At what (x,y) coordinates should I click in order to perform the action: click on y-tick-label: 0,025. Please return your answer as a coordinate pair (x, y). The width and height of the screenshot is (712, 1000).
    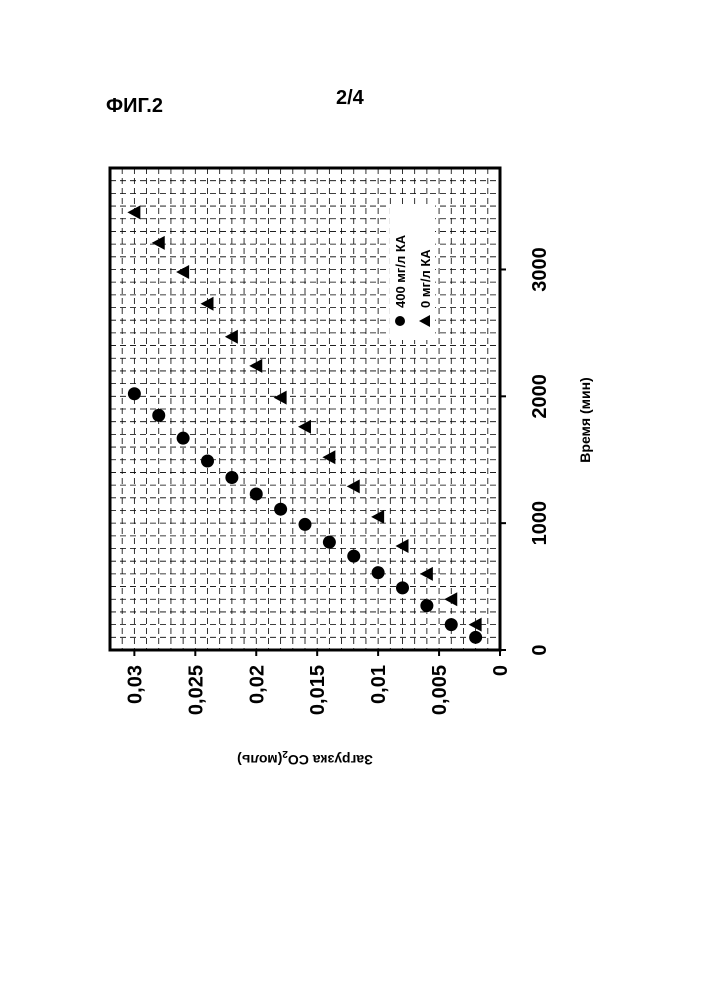
    Looking at the image, I should click on (196, 690).